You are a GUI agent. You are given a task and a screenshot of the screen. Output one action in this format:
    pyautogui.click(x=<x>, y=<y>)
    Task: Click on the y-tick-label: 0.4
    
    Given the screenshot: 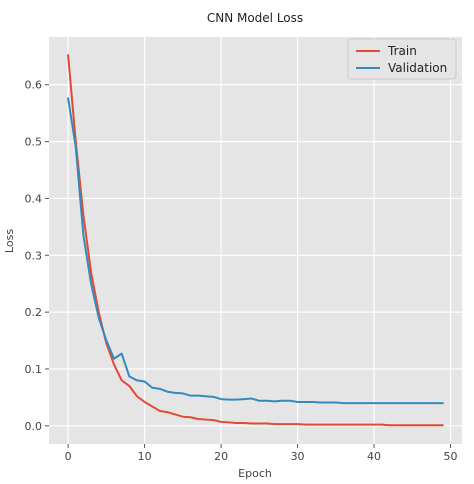 What is the action you would take?
    pyautogui.click(x=34, y=198)
    